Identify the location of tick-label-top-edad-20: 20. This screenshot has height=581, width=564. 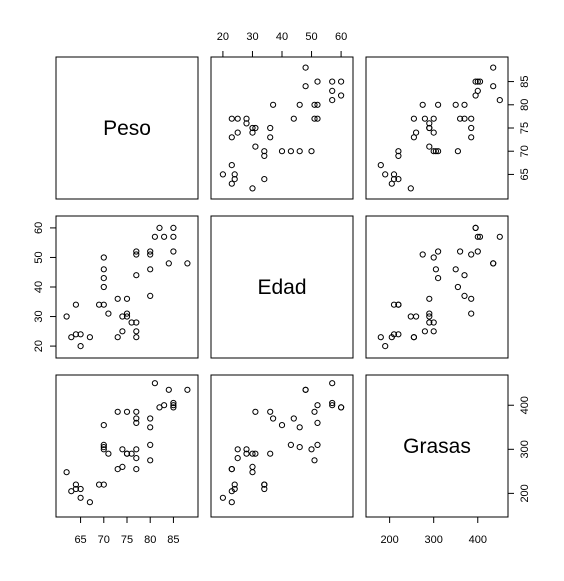
(223, 37).